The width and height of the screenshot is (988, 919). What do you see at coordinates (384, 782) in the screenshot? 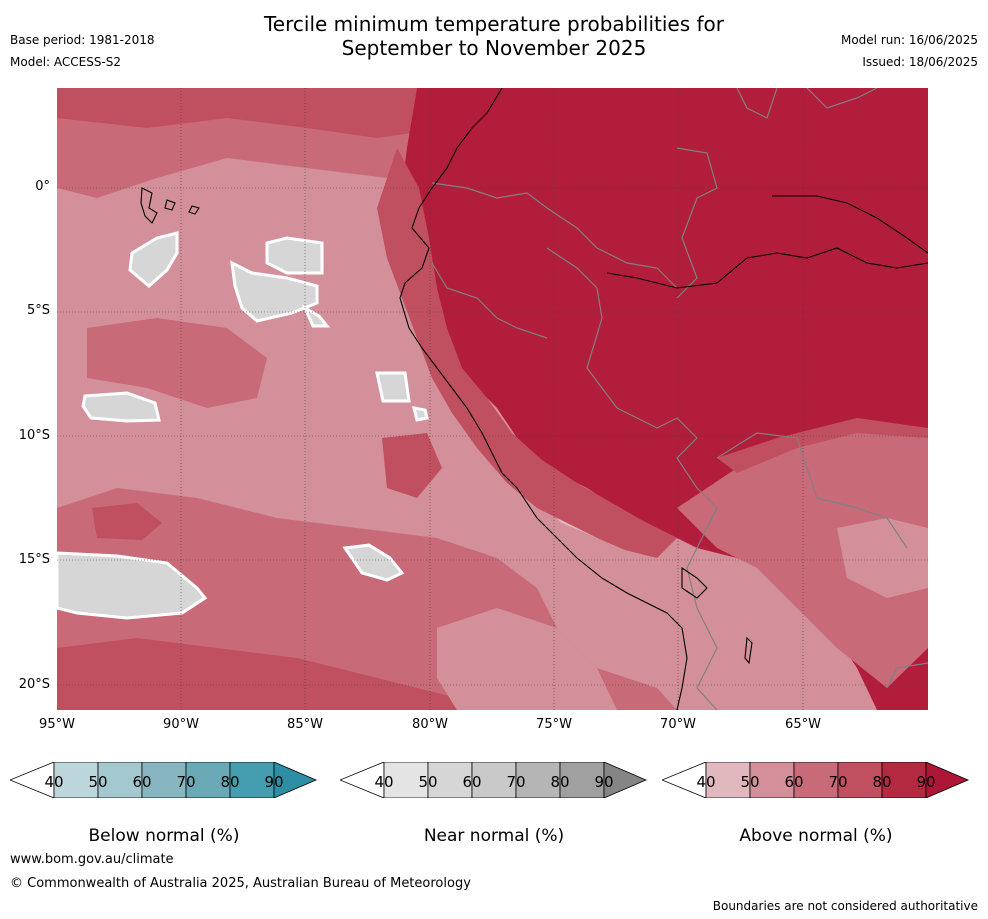
I see `cbar-near-tick-40: 40` at bounding box center [384, 782].